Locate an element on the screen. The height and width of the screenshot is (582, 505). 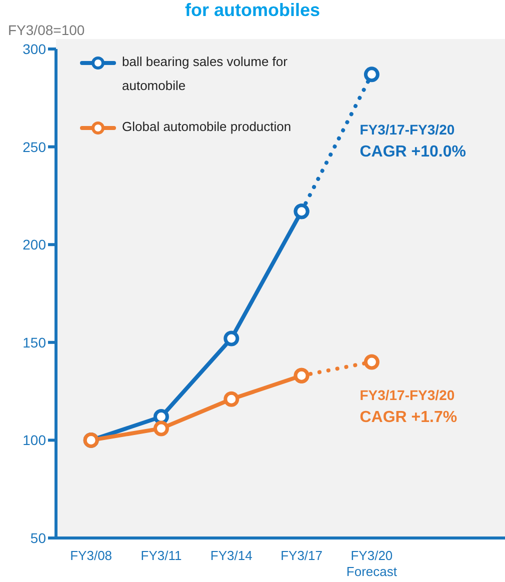
y-tick-label: 200 is located at coordinates (34, 244).